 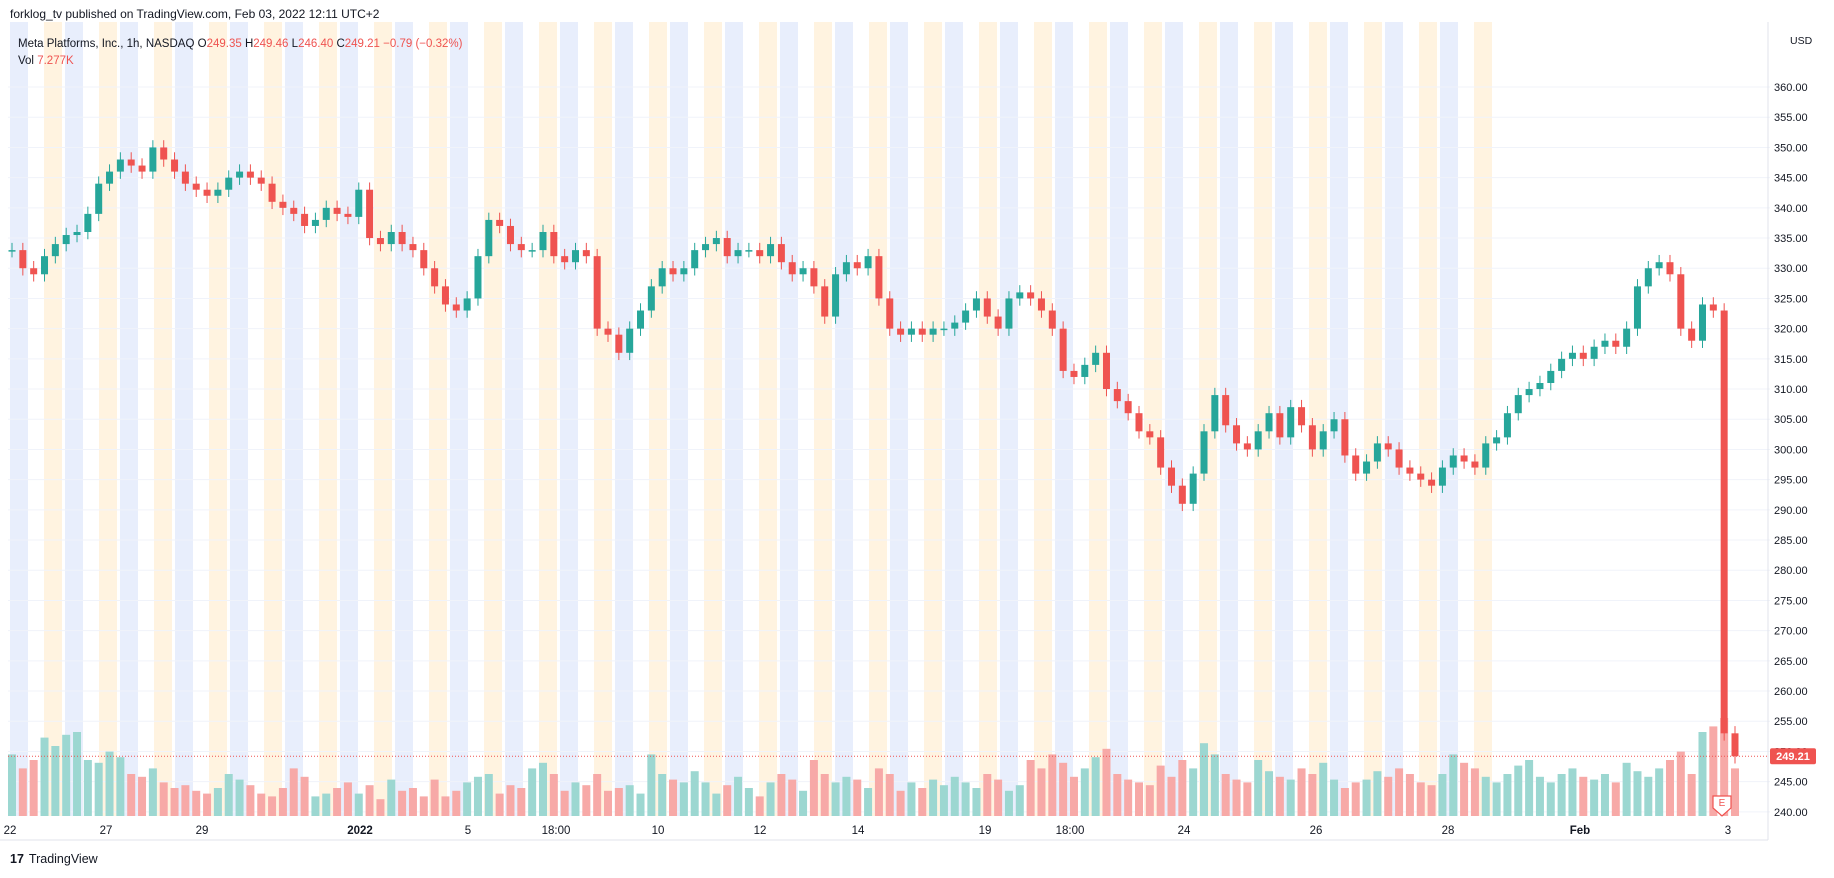 I want to click on volume-label: Vol, so click(x=26, y=61).